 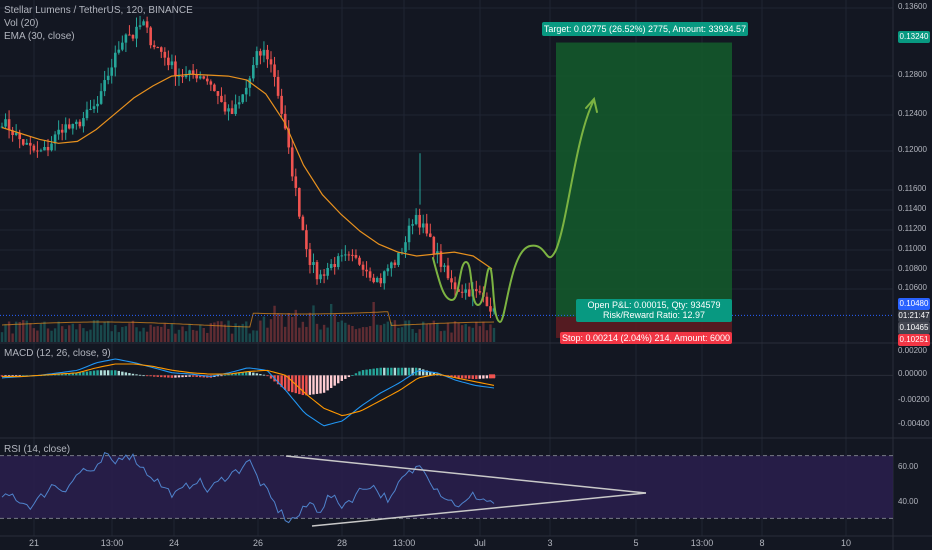 What do you see at coordinates (912, 149) in the screenshot?
I see `price-tick: 0.12000` at bounding box center [912, 149].